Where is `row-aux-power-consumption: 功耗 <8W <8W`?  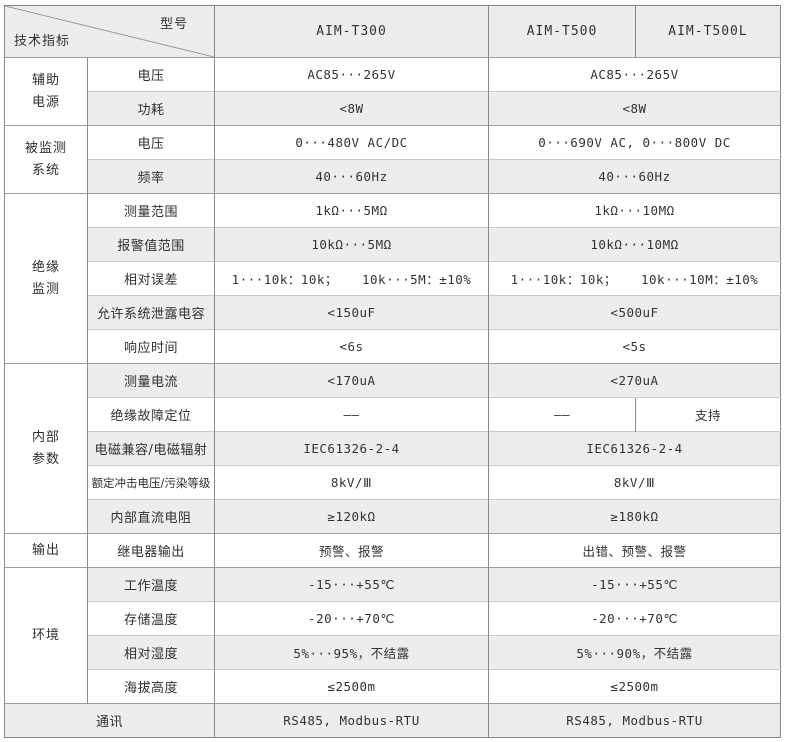
row-aux-power-consumption: 功耗 <8W <8W is located at coordinates (393, 108).